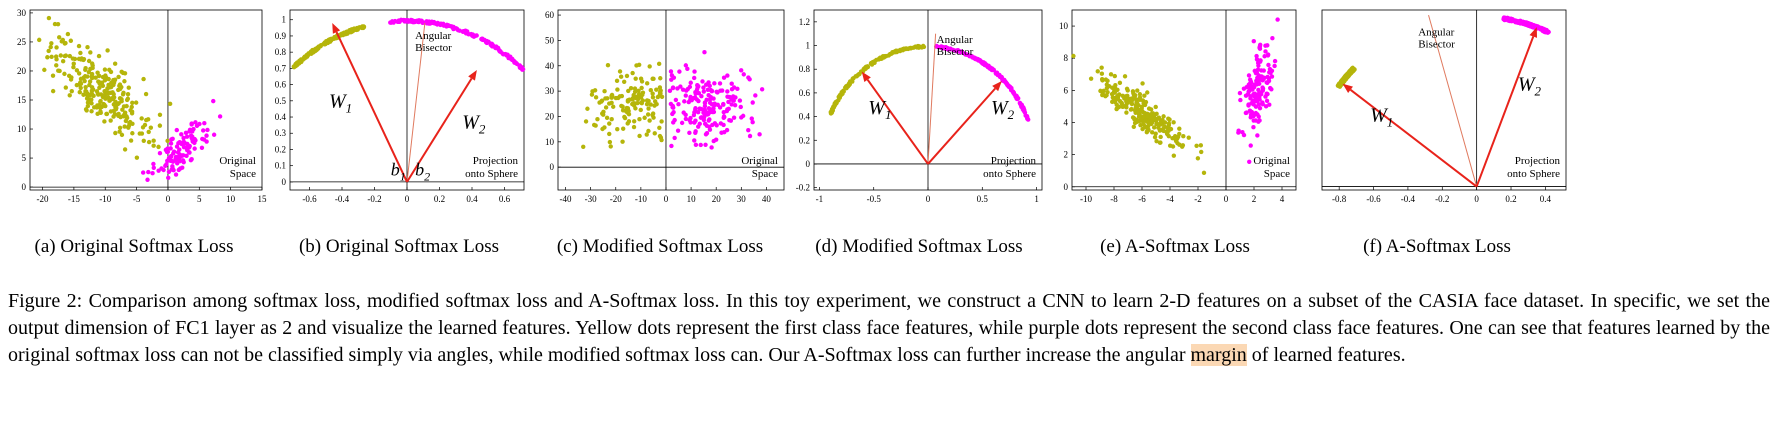 The height and width of the screenshot is (425, 1777). I want to click on class-2-arc-points, so click(457, 44).